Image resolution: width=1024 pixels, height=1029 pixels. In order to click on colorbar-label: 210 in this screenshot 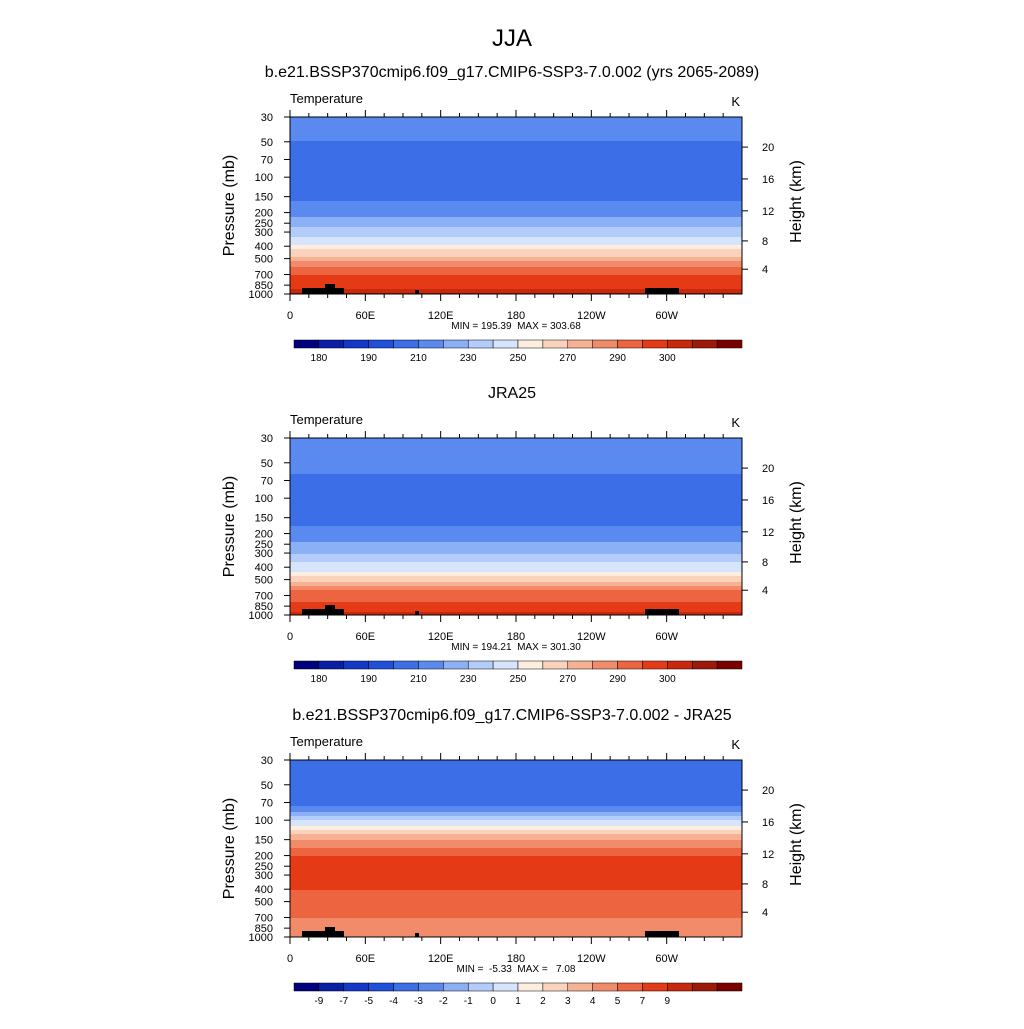, I will do `click(418, 679)`.